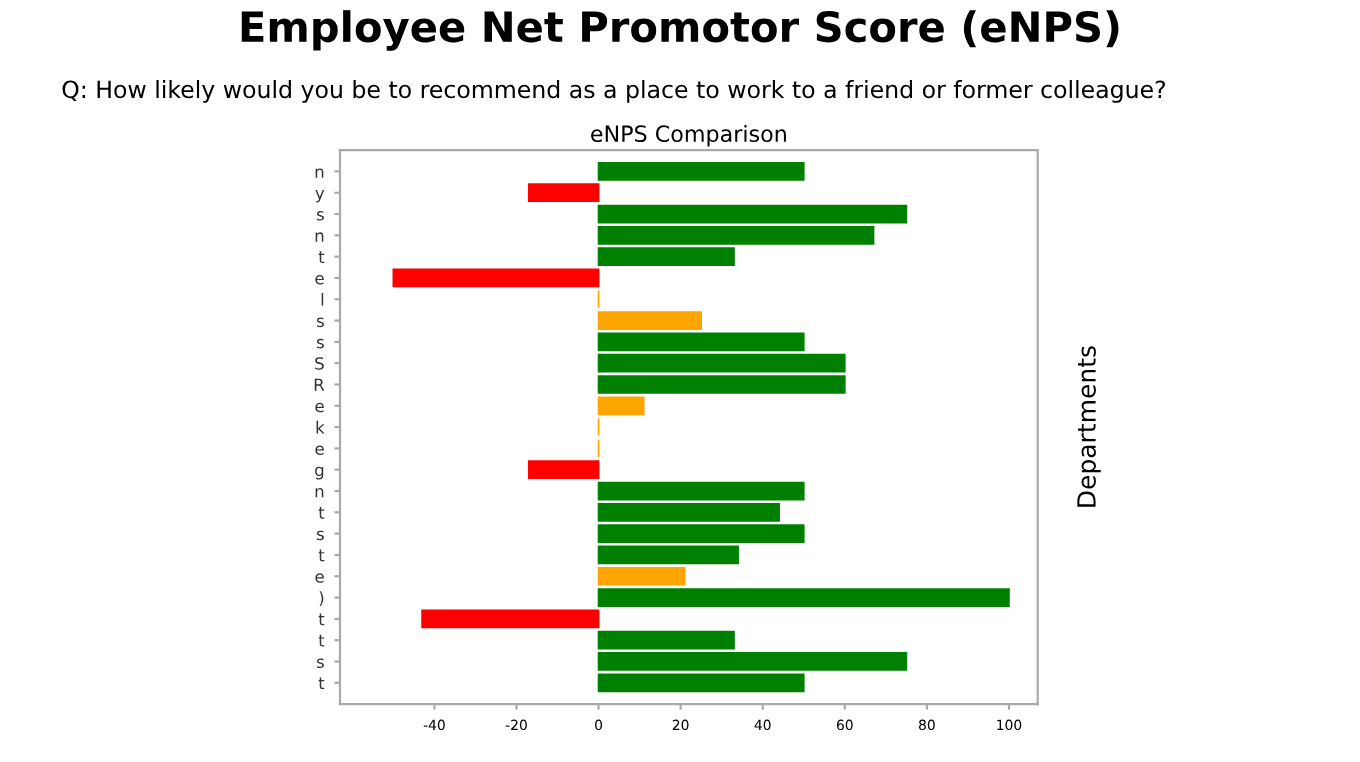  Describe the element at coordinates (1089, 426) in the screenshot. I see `y-axis-title: Departments` at that location.